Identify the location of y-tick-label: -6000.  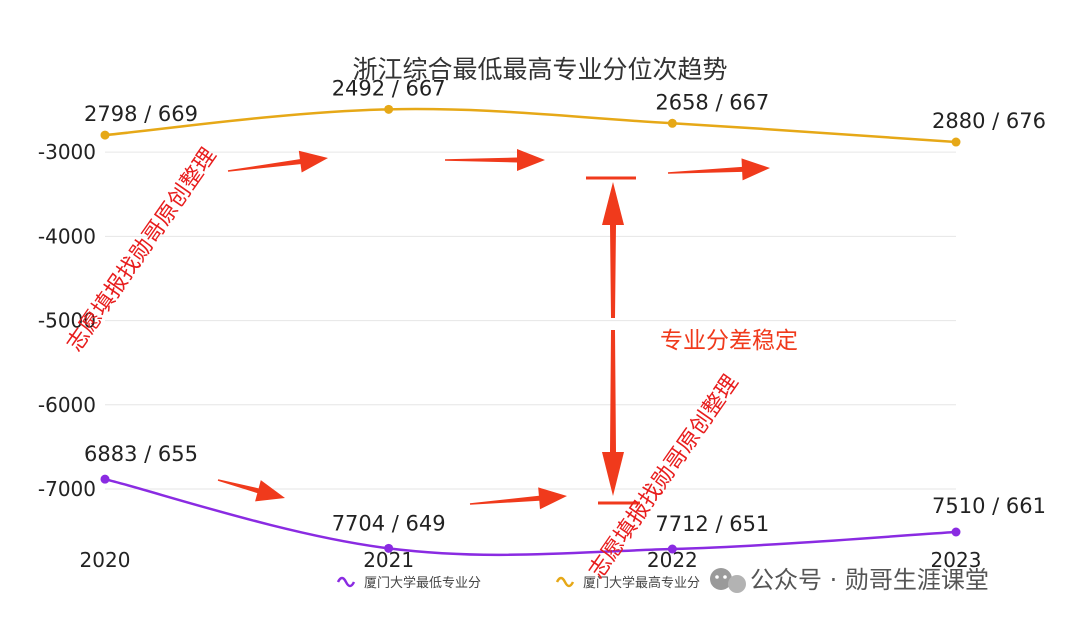
(67, 405).